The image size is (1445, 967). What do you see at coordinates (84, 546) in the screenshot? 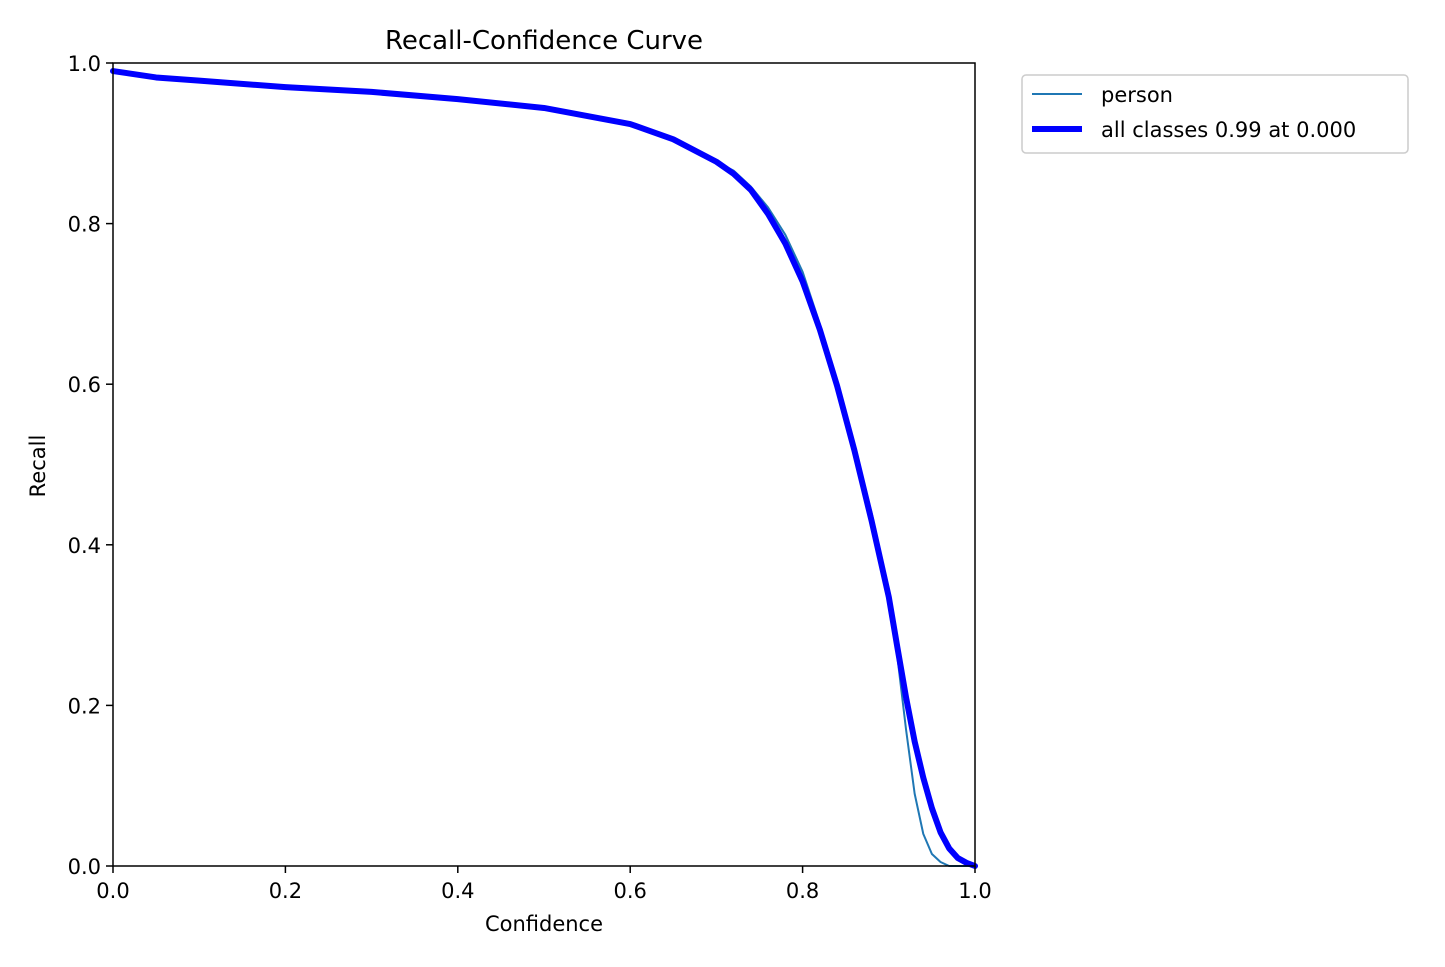
I see `y-tick-label: 0.4` at bounding box center [84, 546].